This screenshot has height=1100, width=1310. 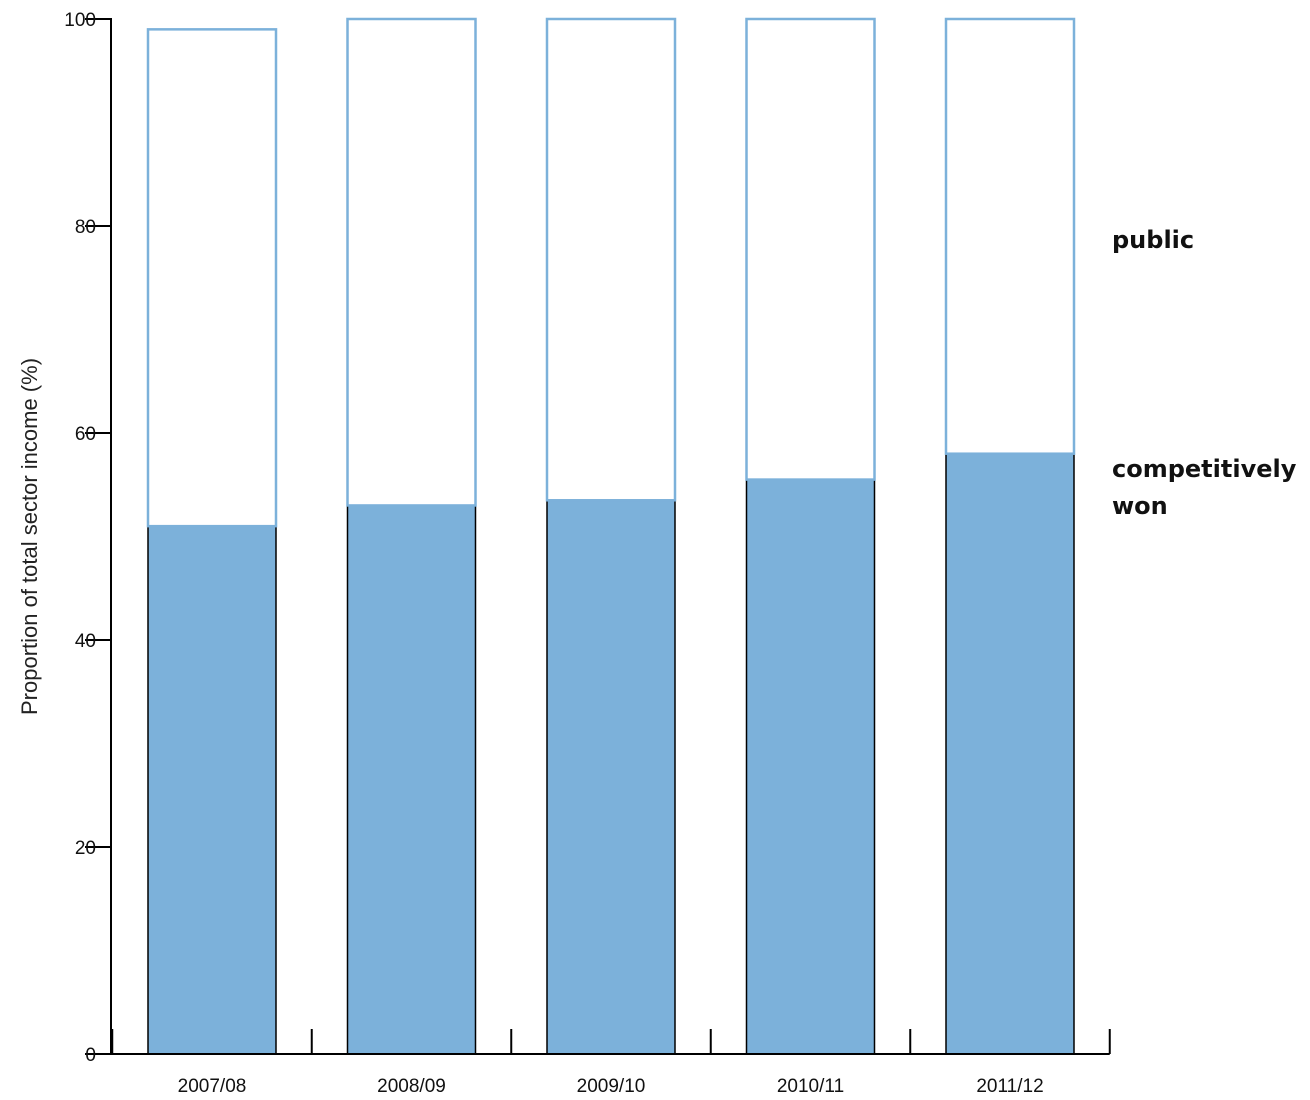 I want to click on y-tick-label: 80, so click(x=85, y=227).